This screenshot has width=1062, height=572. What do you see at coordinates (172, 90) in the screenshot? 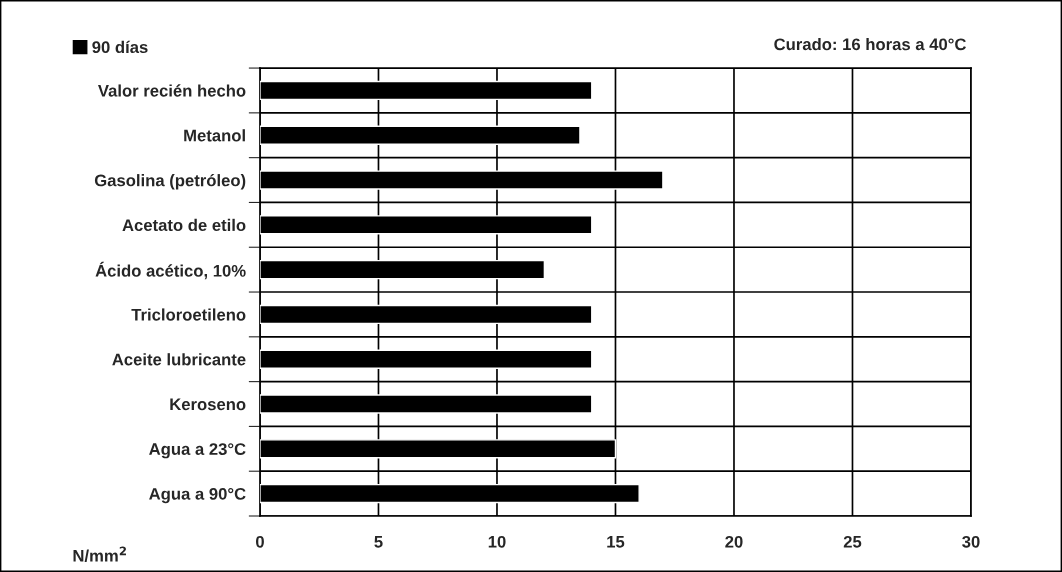
I see `y-tick-label: Valor recién hecho` at bounding box center [172, 90].